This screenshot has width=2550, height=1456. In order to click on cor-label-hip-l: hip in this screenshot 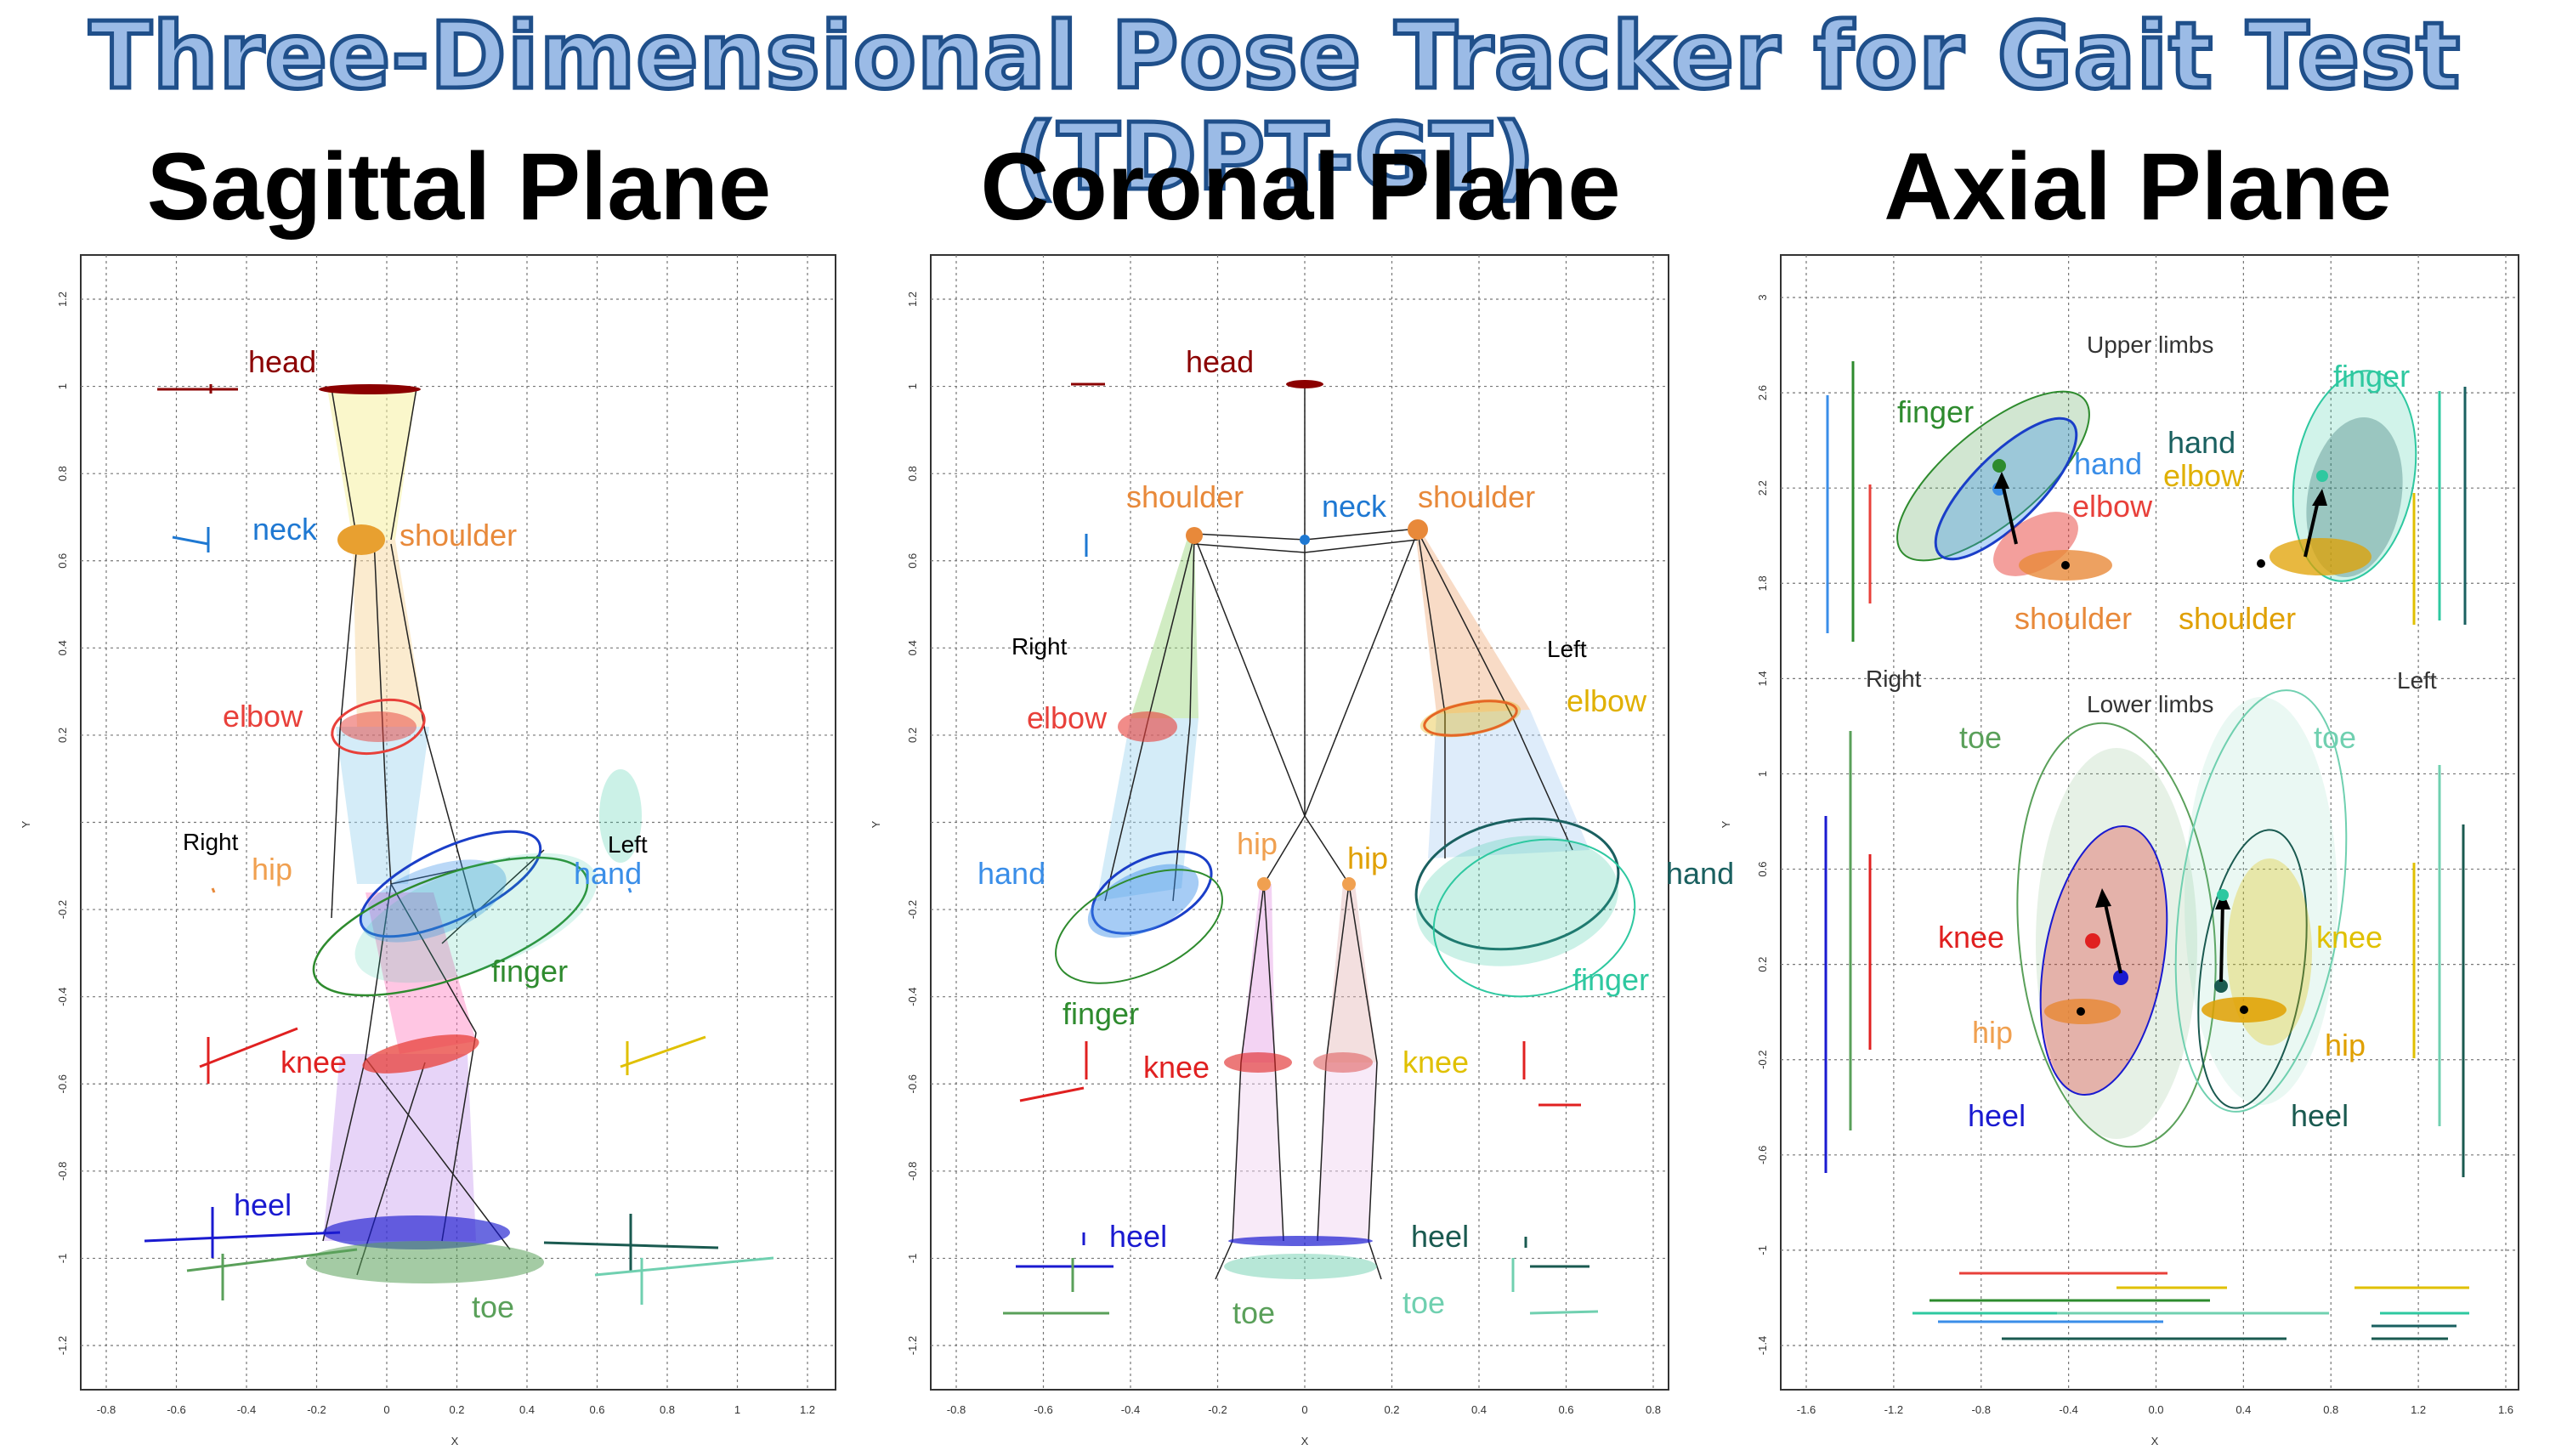, I will do `click(1367, 858)`.